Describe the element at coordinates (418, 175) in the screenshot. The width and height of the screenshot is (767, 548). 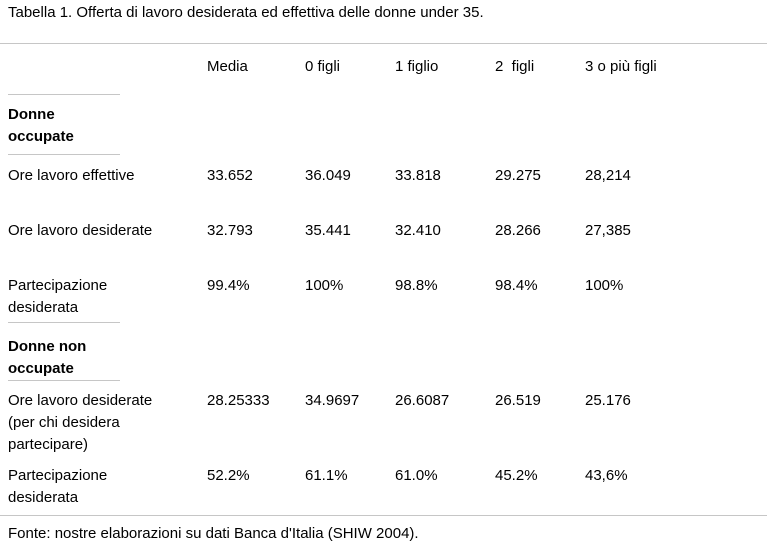
I see `value-cell-1-figlio: 33.818` at that location.